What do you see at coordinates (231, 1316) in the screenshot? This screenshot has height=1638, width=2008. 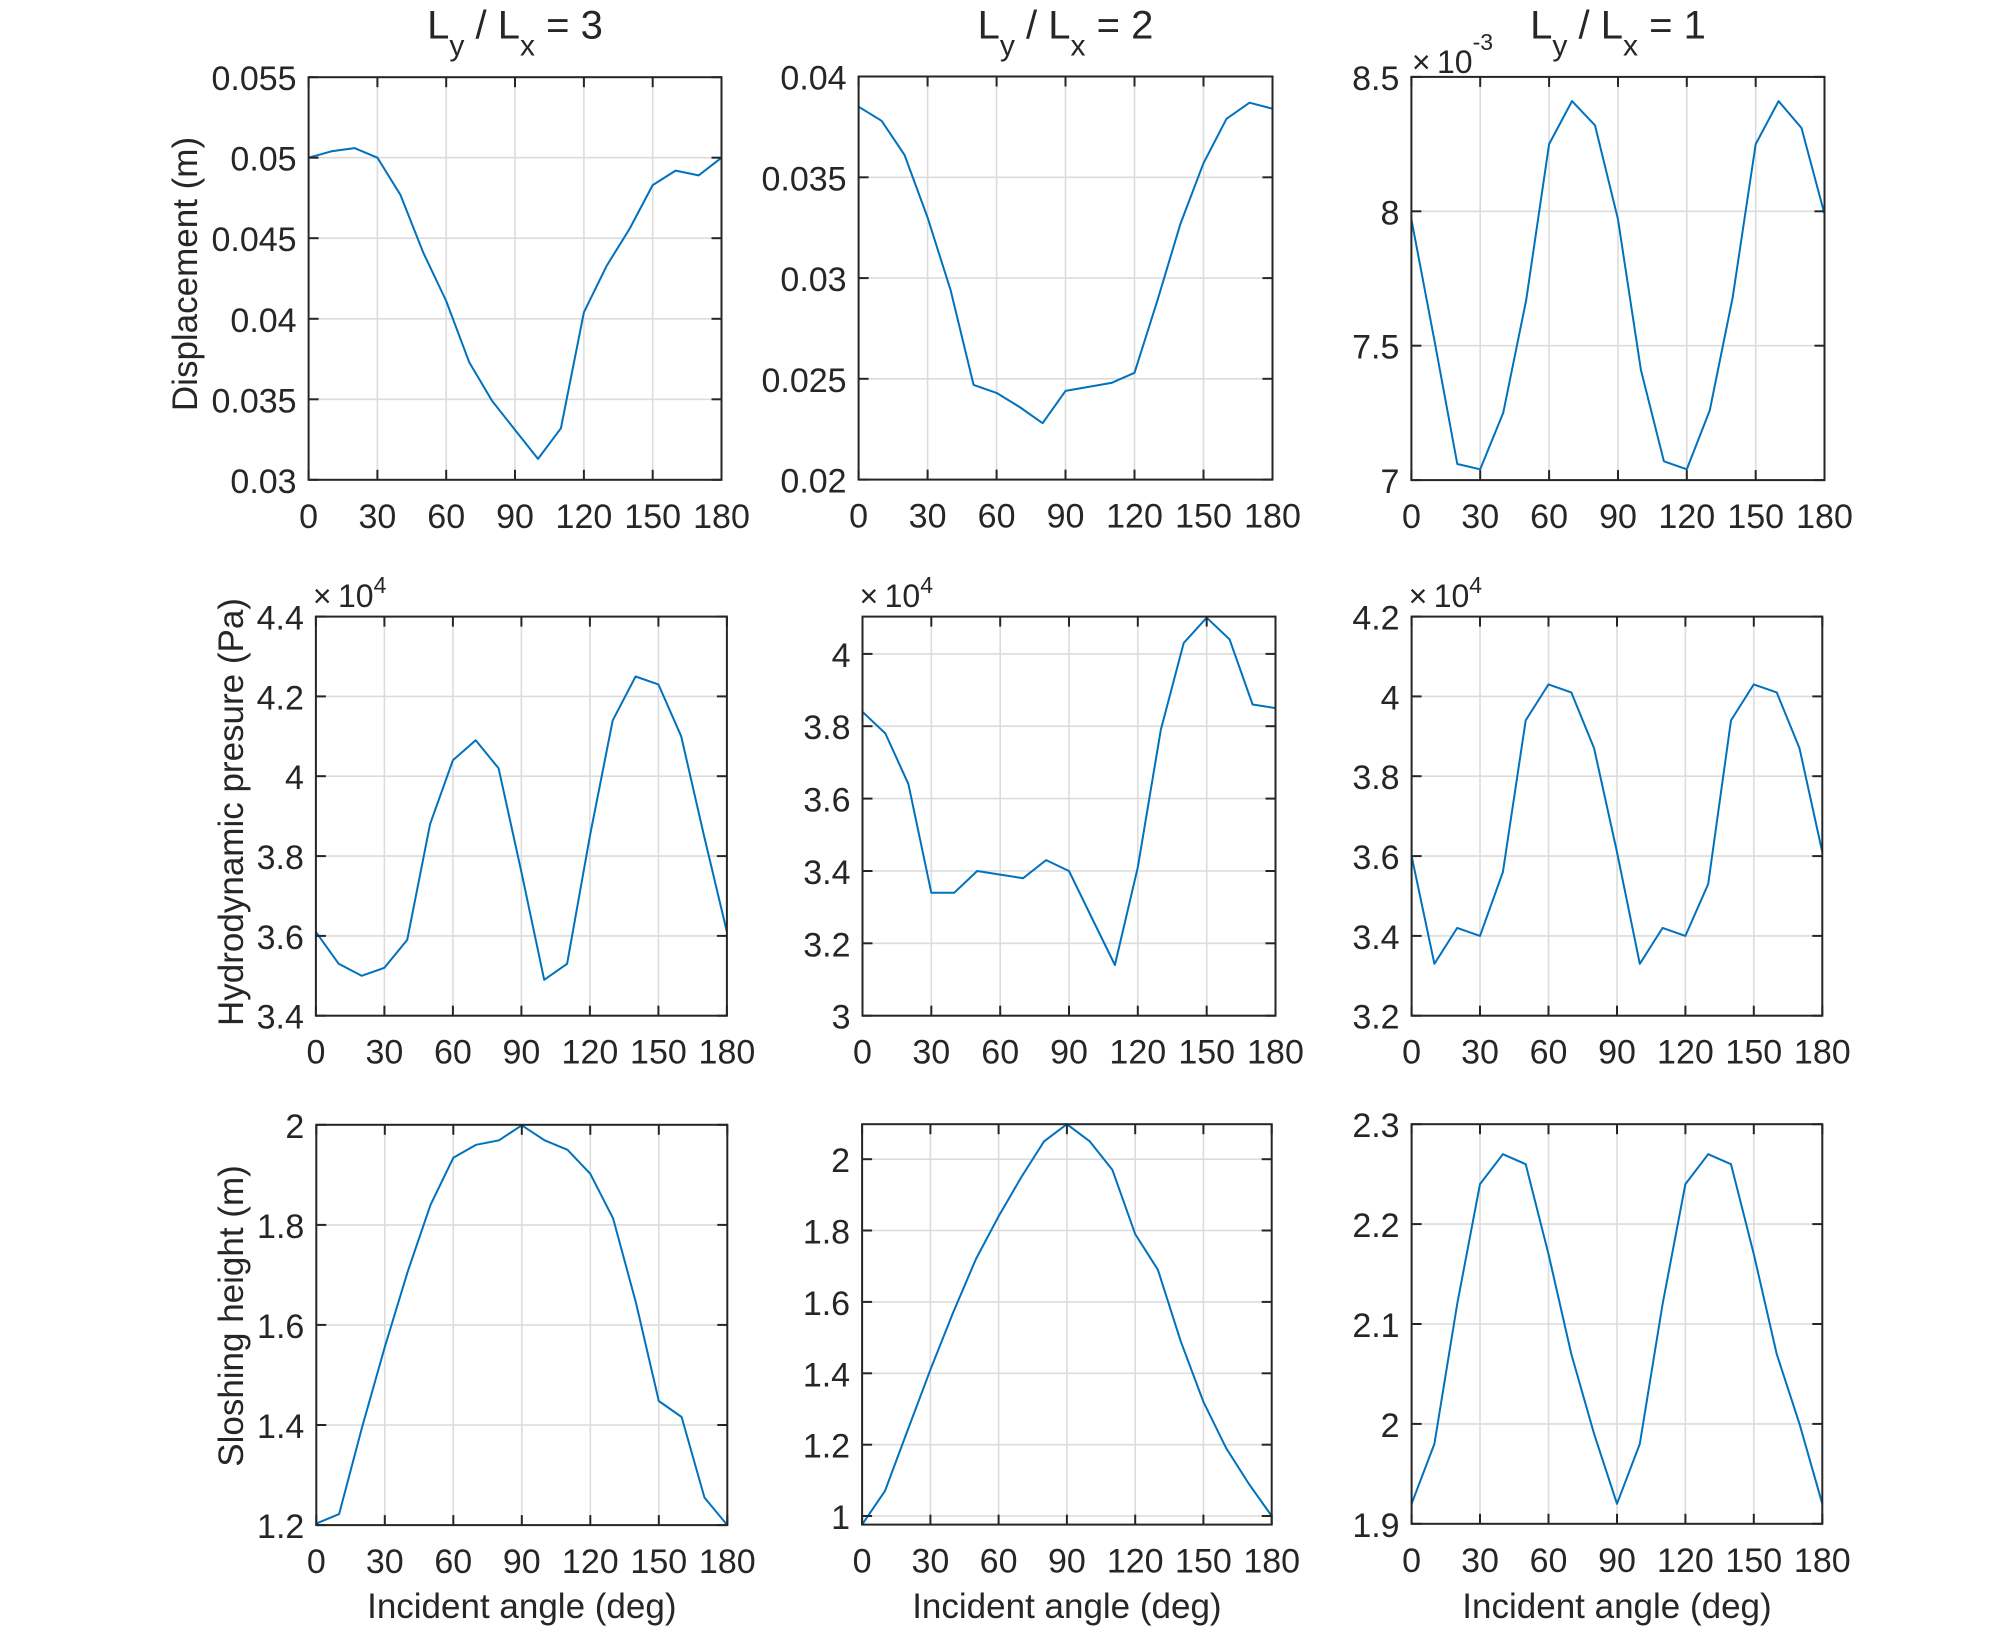 I see `svg-text: Sloshing height (m)` at bounding box center [231, 1316].